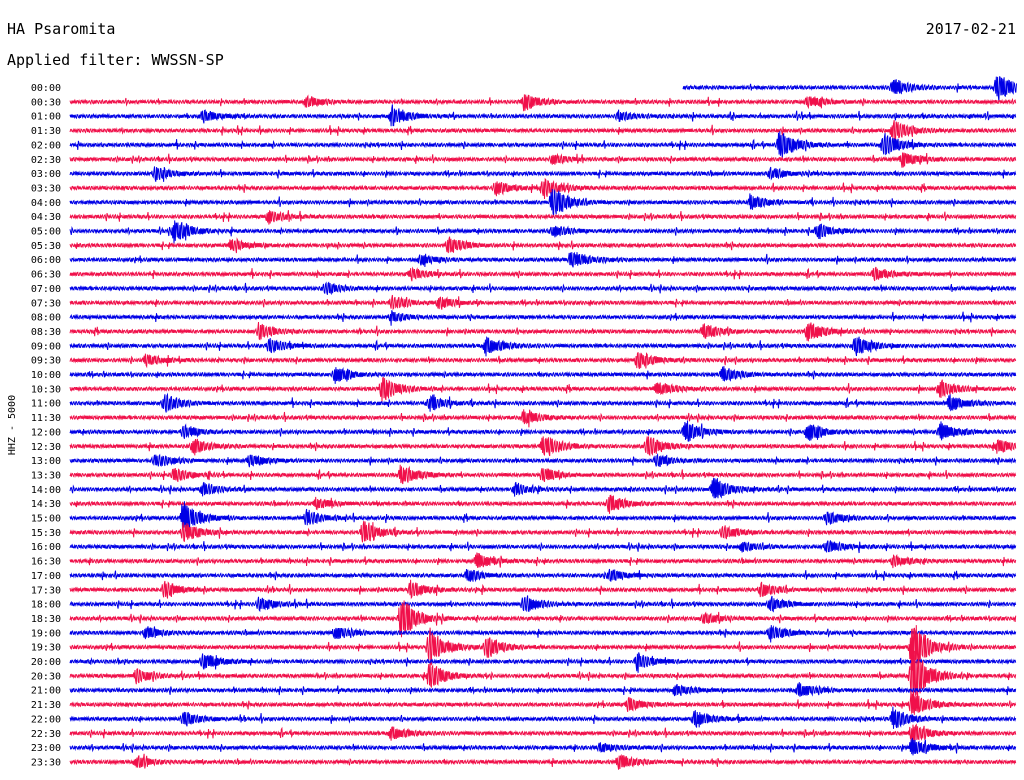 The image size is (1024, 780). I want to click on time-tick-label: 02:30, so click(46, 160).